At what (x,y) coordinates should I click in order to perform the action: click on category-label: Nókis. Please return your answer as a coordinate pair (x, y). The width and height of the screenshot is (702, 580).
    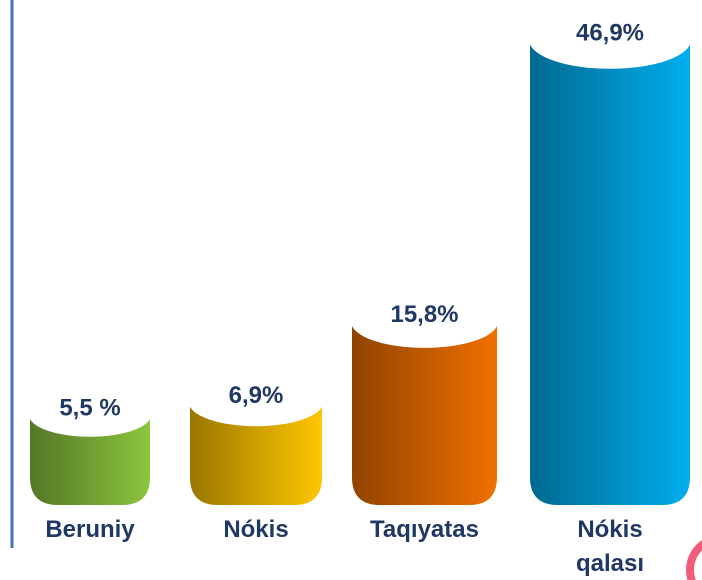
    Looking at the image, I should click on (256, 529).